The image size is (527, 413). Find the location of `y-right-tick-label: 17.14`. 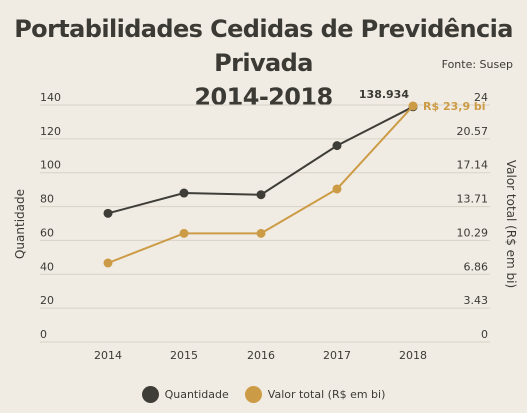

y-right-tick-label: 17.14 is located at coordinates (473, 165).